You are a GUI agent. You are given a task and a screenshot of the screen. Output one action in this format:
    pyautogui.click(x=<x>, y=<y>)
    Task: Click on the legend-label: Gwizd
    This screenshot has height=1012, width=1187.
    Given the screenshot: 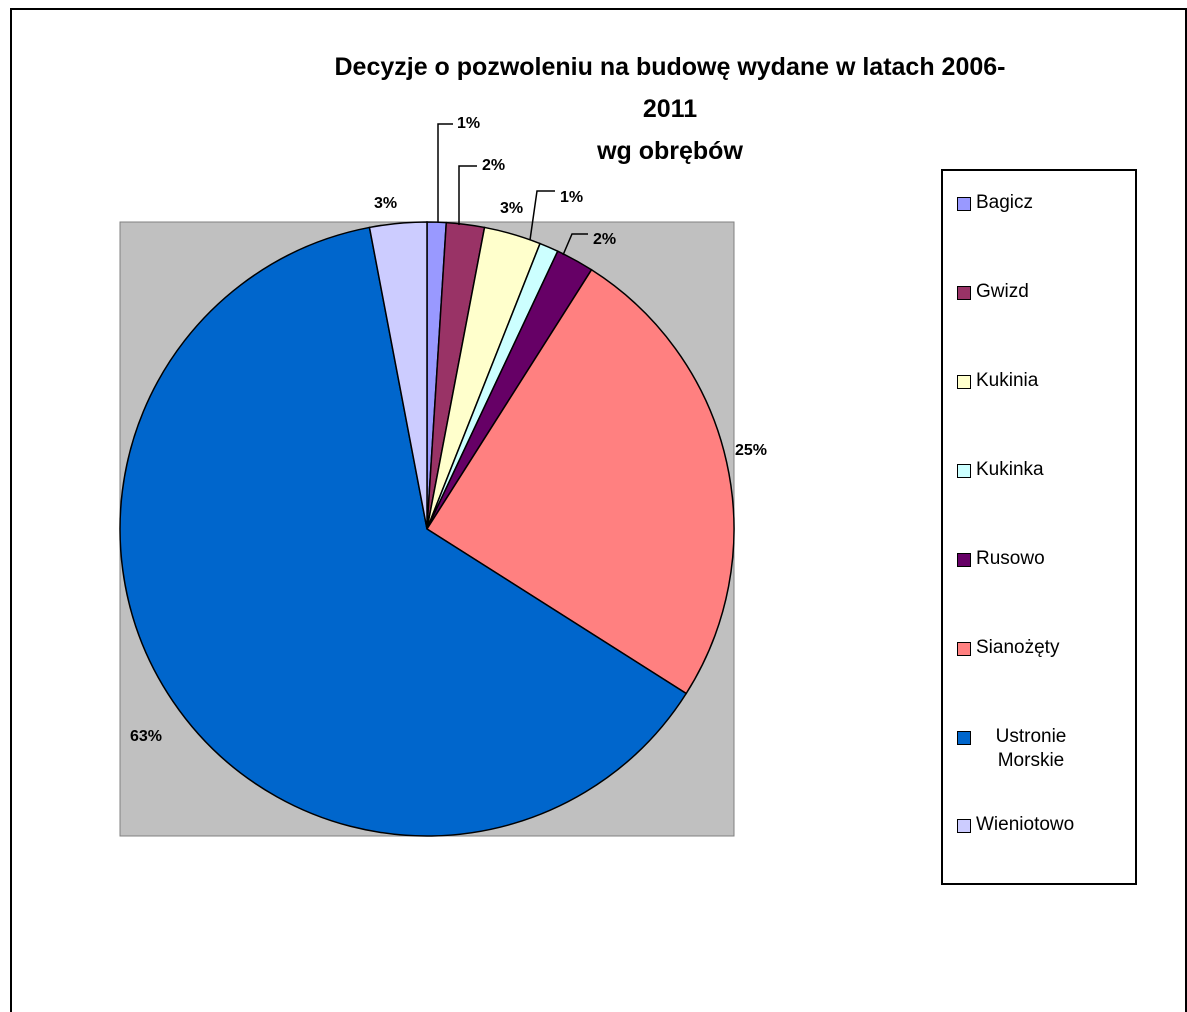 What is the action you would take?
    pyautogui.click(x=1002, y=291)
    